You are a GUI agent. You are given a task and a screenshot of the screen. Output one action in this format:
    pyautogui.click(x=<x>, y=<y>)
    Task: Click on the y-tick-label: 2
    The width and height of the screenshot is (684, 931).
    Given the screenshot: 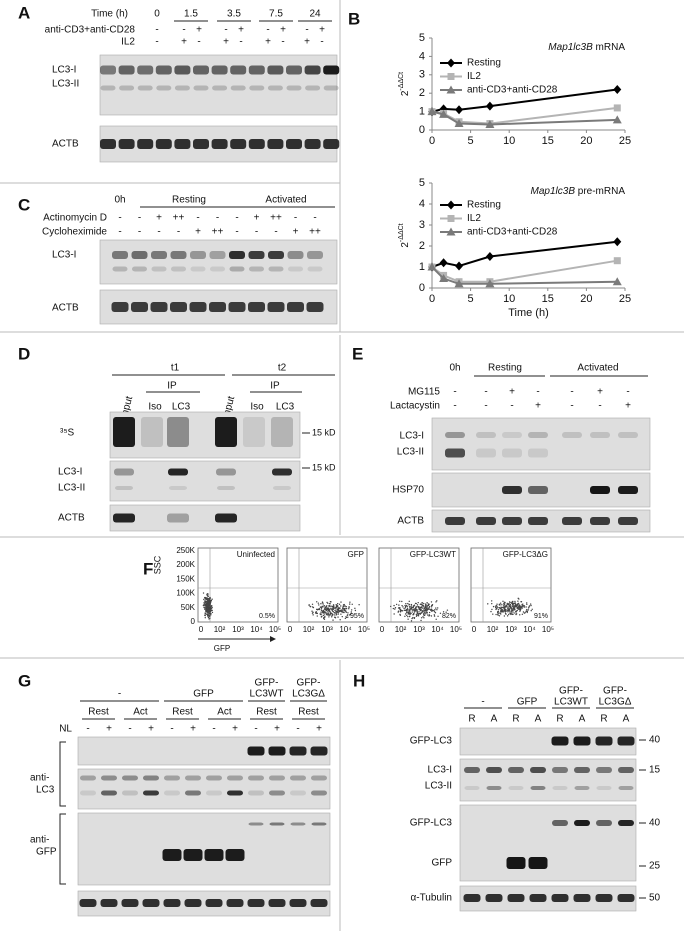 What is the action you would take?
    pyautogui.click(x=422, y=246)
    